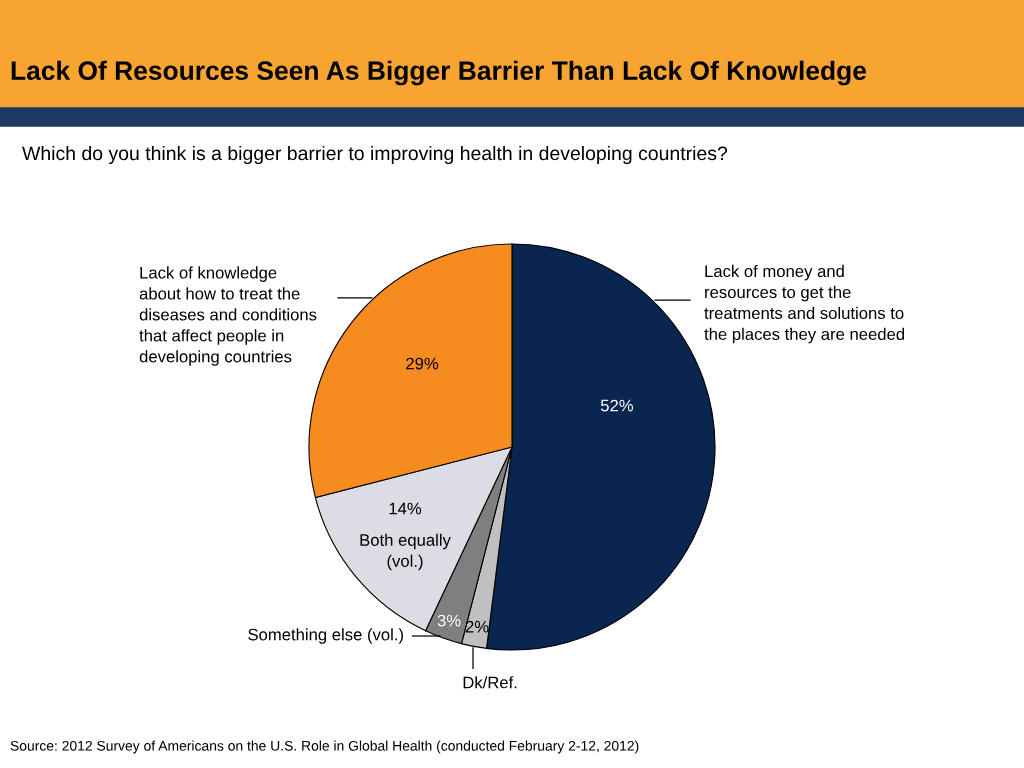  Describe the element at coordinates (405, 552) in the screenshot. I see `slice-label: Both equally (vol.)` at that location.